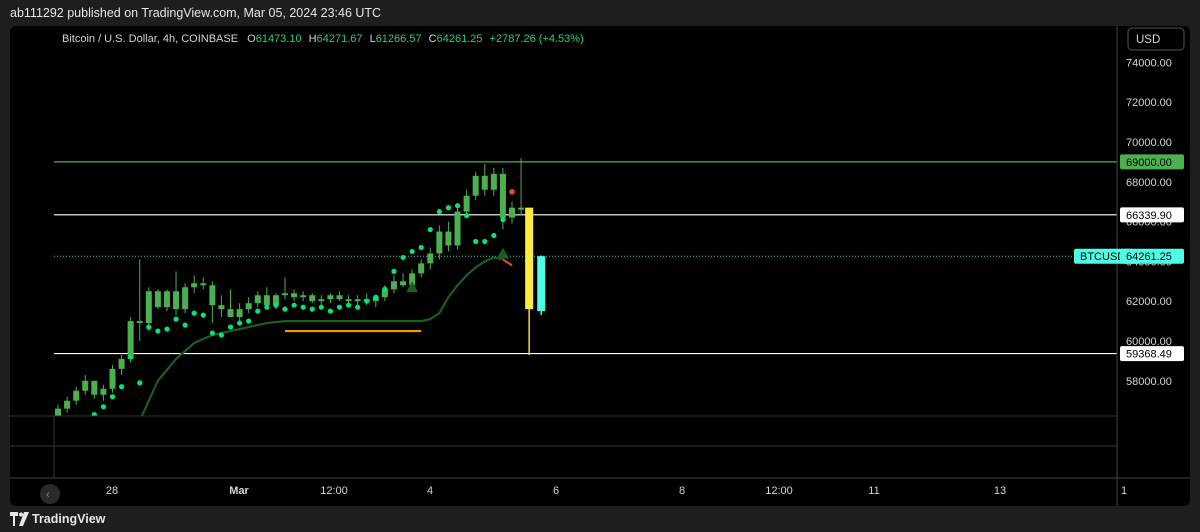 The width and height of the screenshot is (1200, 532). I want to click on price-tick-label: 72000.00, so click(1149, 103).